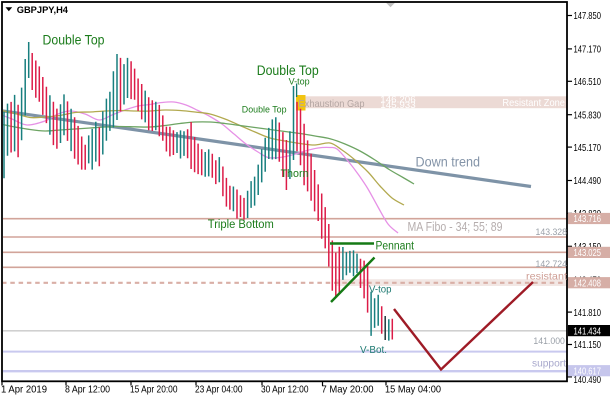 This screenshot has height=400, width=610. What do you see at coordinates (588, 16) in the screenshot?
I see `svg-text: 147.850` at bounding box center [588, 16].